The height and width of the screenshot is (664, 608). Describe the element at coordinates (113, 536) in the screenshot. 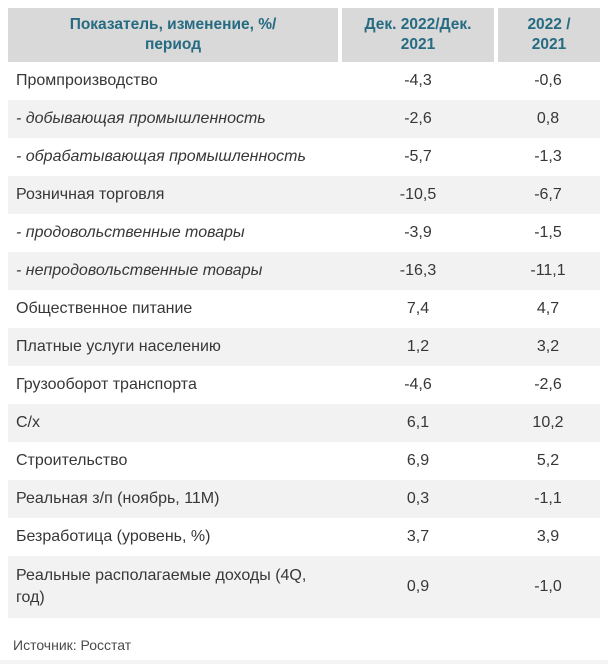

I see `row-label: Безработица (уровень, %)` at that location.